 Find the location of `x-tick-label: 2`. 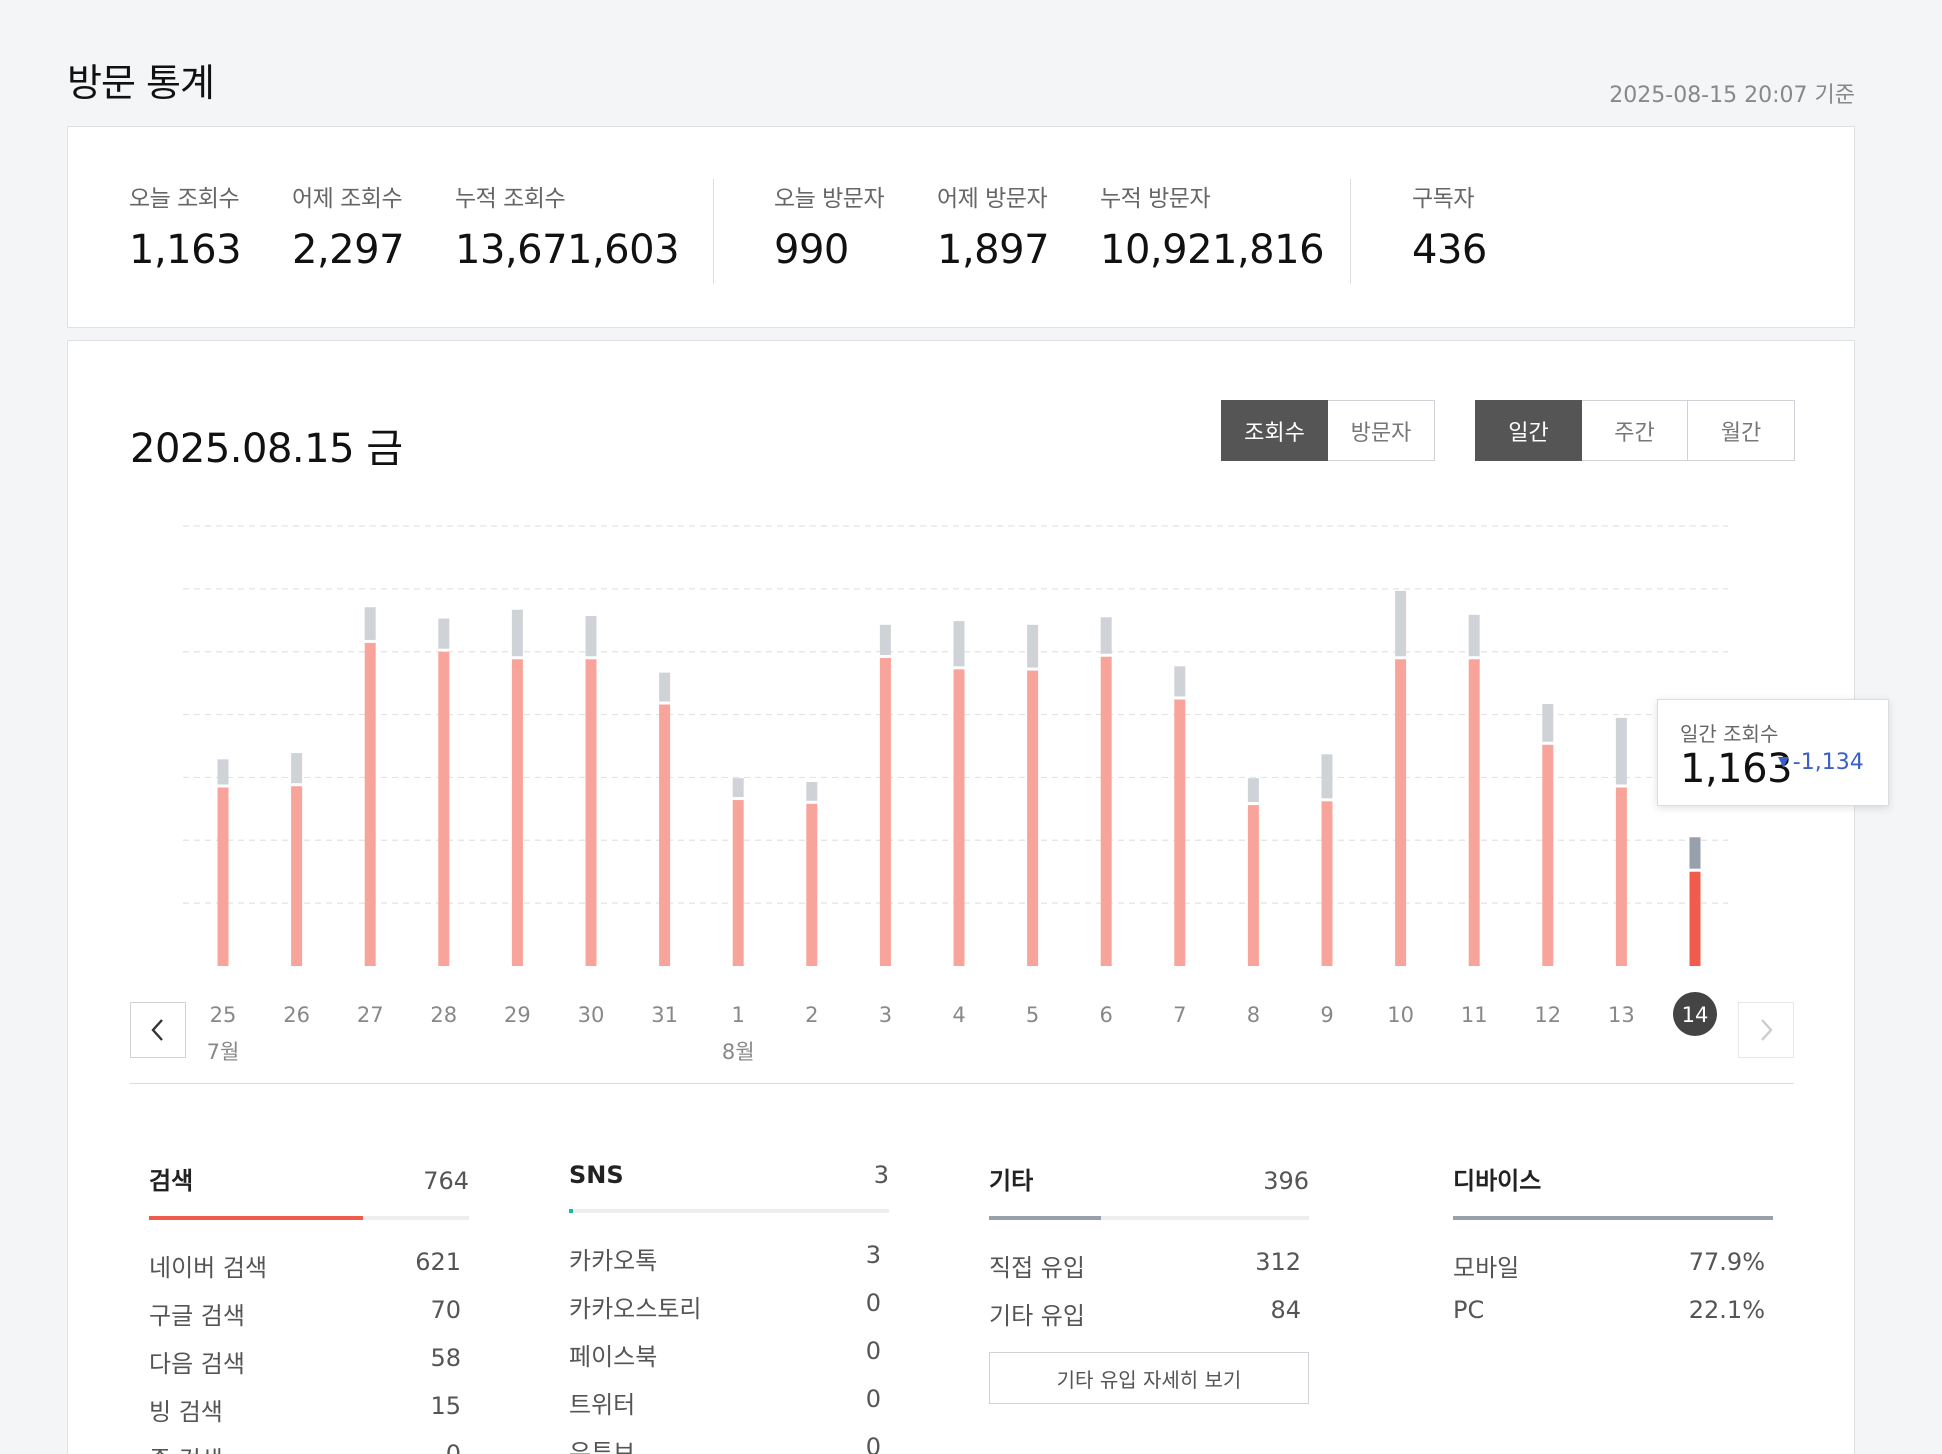

x-tick-label: 2 is located at coordinates (811, 1015).